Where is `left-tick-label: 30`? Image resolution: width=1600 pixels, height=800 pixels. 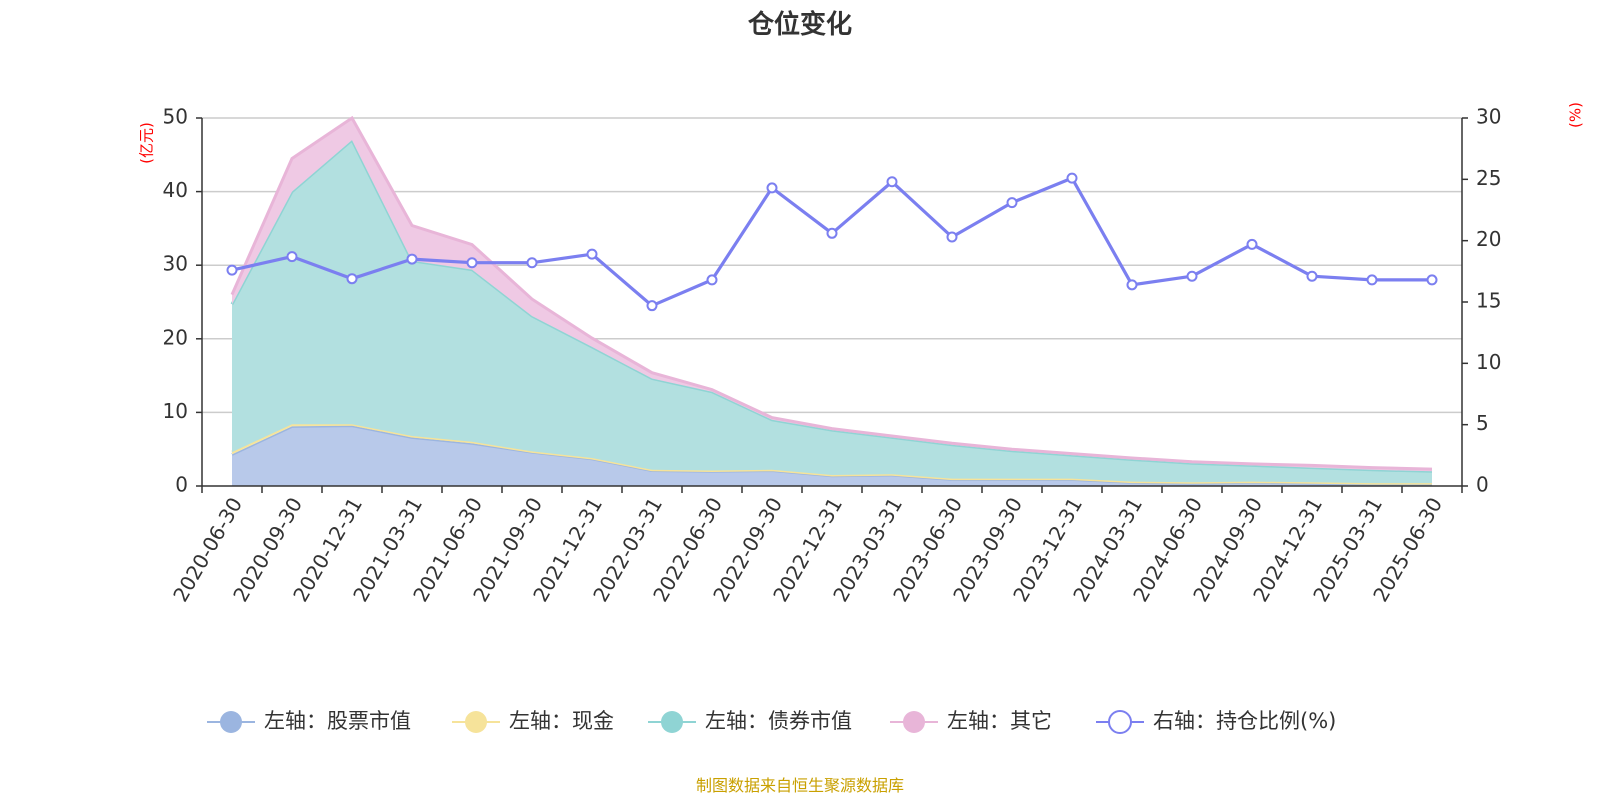
left-tick-label: 30 is located at coordinates (175, 264).